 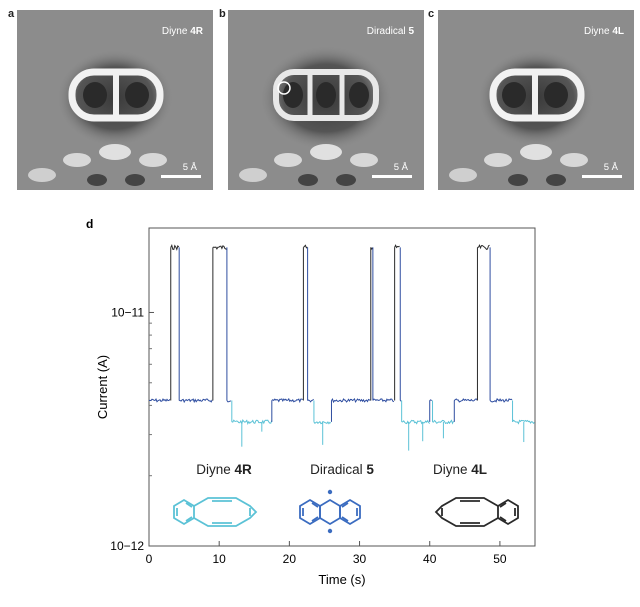 I want to click on radical-dot-bottom, so click(x=330, y=531).